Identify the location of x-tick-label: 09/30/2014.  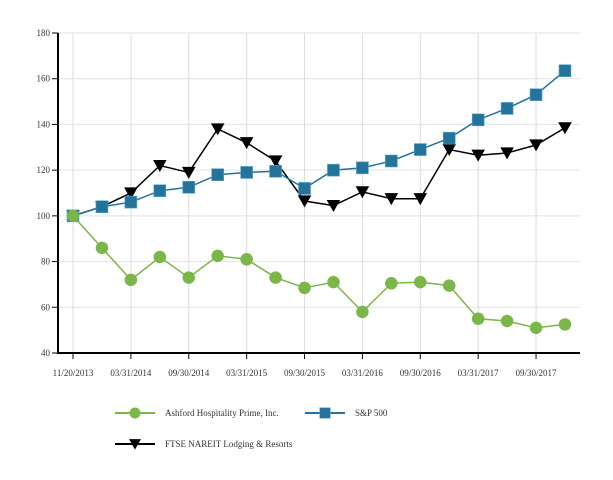
(189, 373).